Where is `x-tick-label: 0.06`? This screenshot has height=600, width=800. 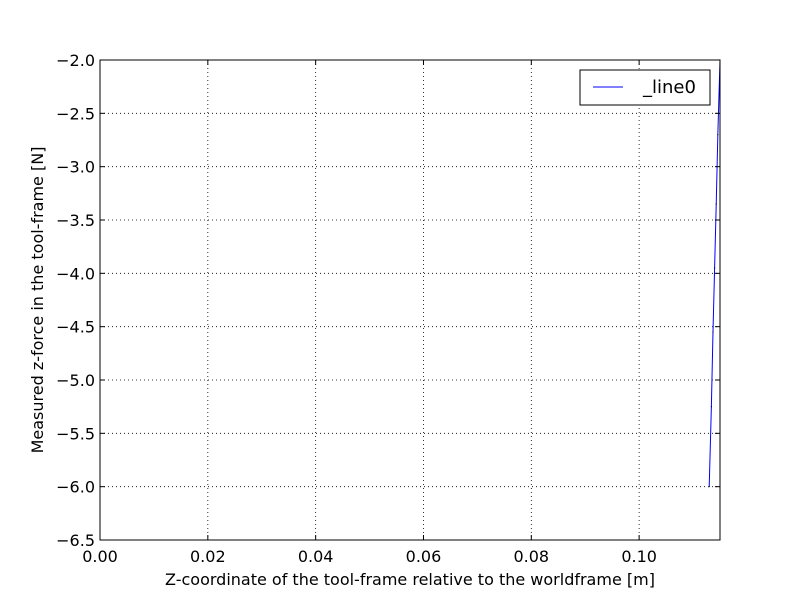 x-tick-label: 0.06 is located at coordinates (424, 556).